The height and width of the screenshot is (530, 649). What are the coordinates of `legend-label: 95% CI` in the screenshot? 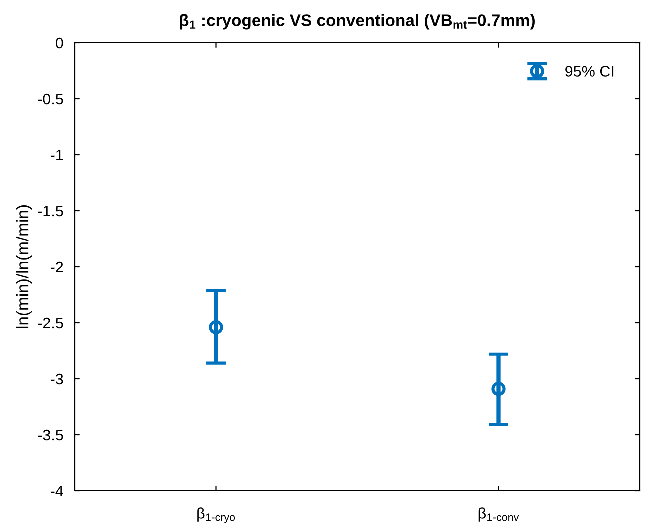 It's located at (590, 71).